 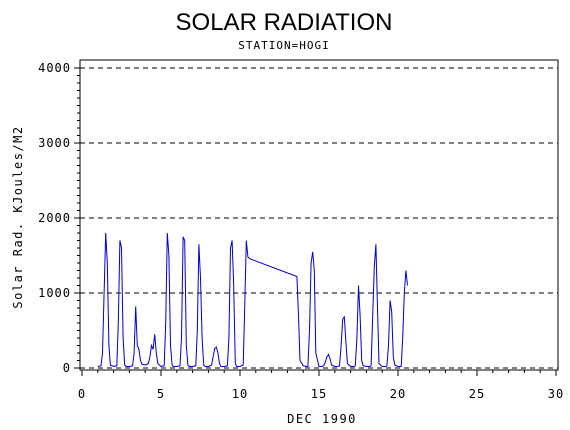 What do you see at coordinates (54, 218) in the screenshot?
I see `y-tick-label: 2000` at bounding box center [54, 218].